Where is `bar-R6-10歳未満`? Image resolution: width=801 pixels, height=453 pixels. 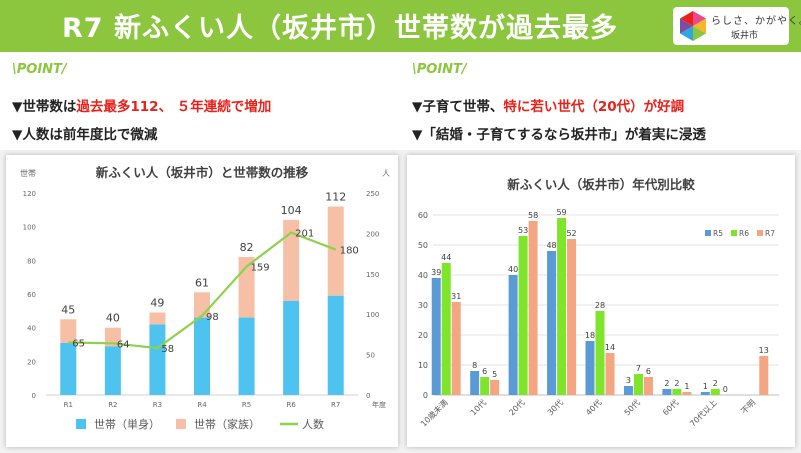 bar-R6-10歳未満 is located at coordinates (446, 329).